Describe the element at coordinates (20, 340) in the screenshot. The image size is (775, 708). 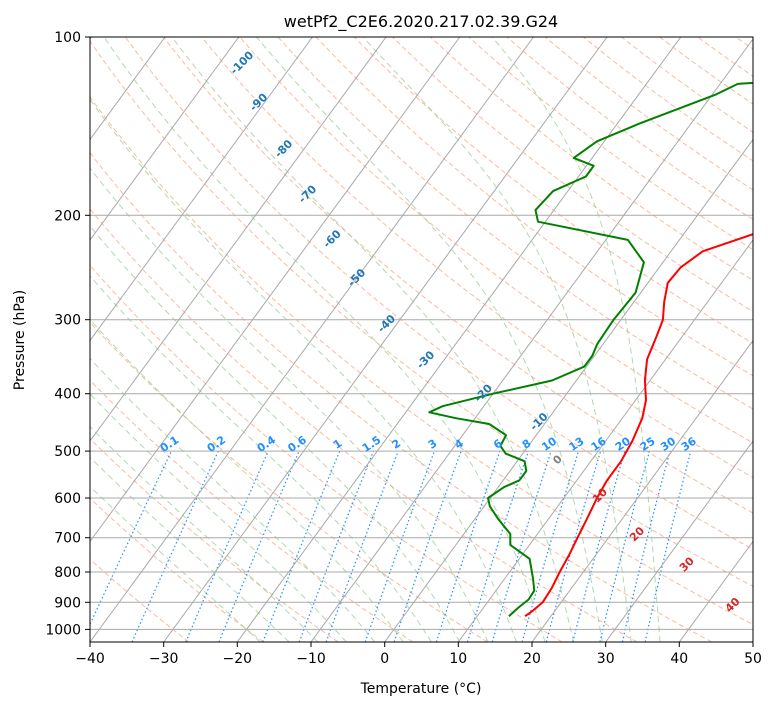
I see `y-axis-label: Pressure (hPa)` at that location.